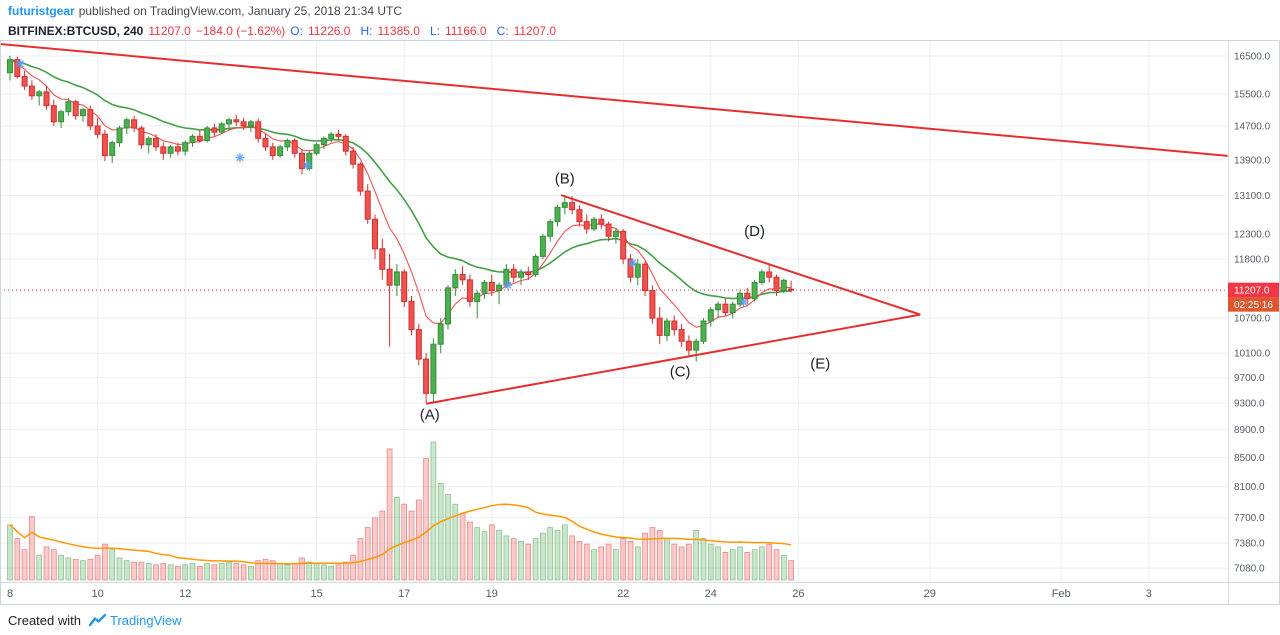 Image resolution: width=1280 pixels, height=635 pixels. I want to click on low-value: L: 11166.0, so click(458, 31).